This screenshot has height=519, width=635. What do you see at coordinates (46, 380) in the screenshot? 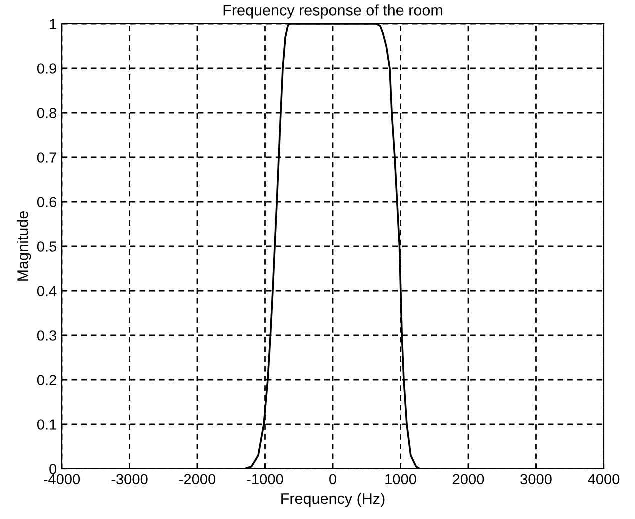
I see `y-tick-label: 0.2` at bounding box center [46, 380].